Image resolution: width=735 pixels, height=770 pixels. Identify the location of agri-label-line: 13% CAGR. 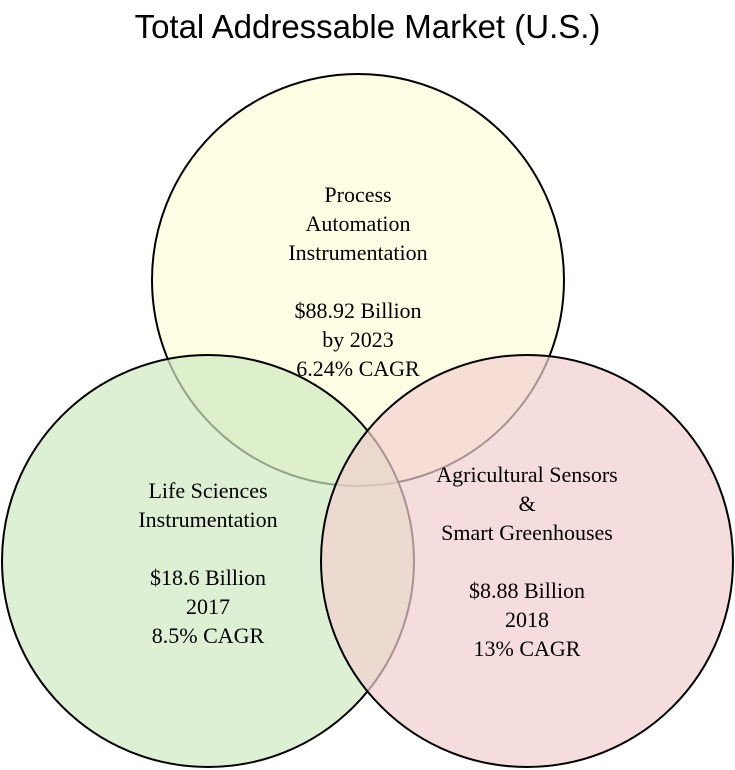
(527, 648).